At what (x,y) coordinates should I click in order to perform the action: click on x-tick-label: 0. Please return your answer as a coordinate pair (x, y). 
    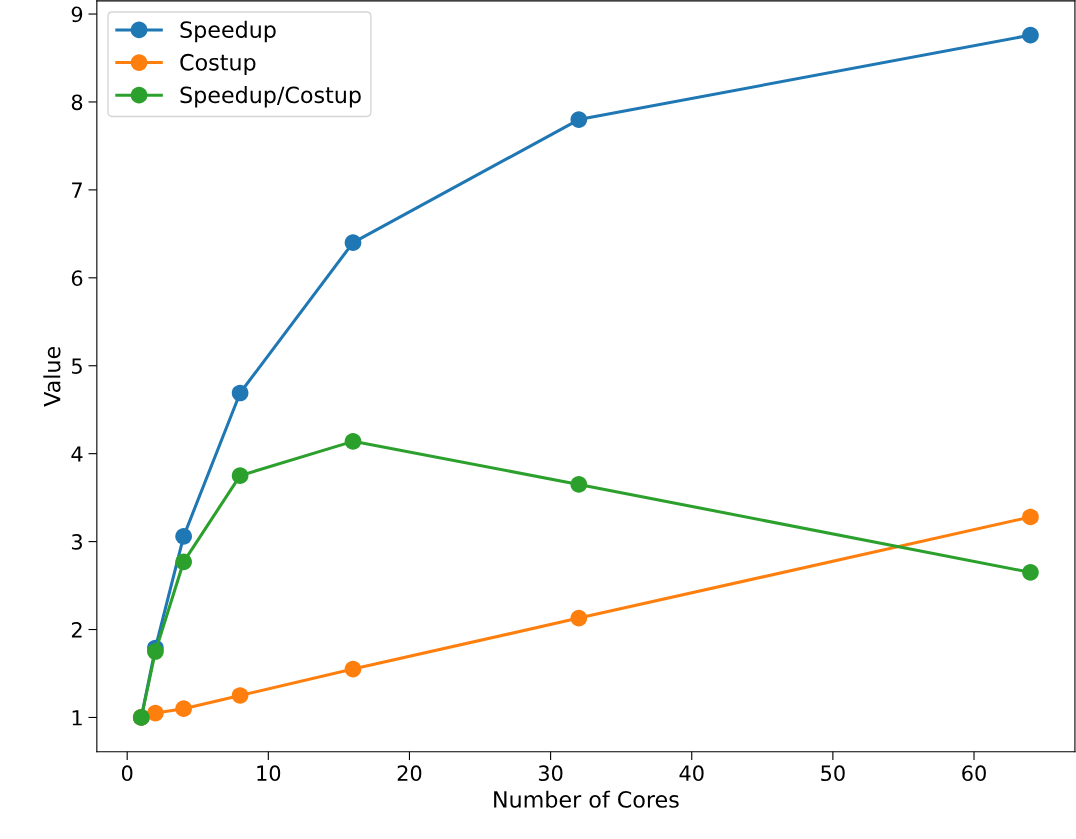
    Looking at the image, I should click on (127, 773).